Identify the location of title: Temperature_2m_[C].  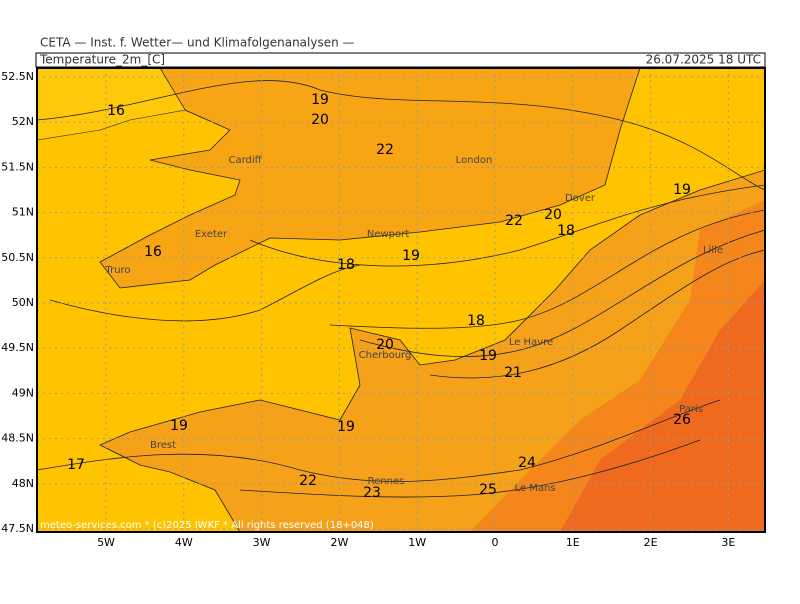
(102, 60).